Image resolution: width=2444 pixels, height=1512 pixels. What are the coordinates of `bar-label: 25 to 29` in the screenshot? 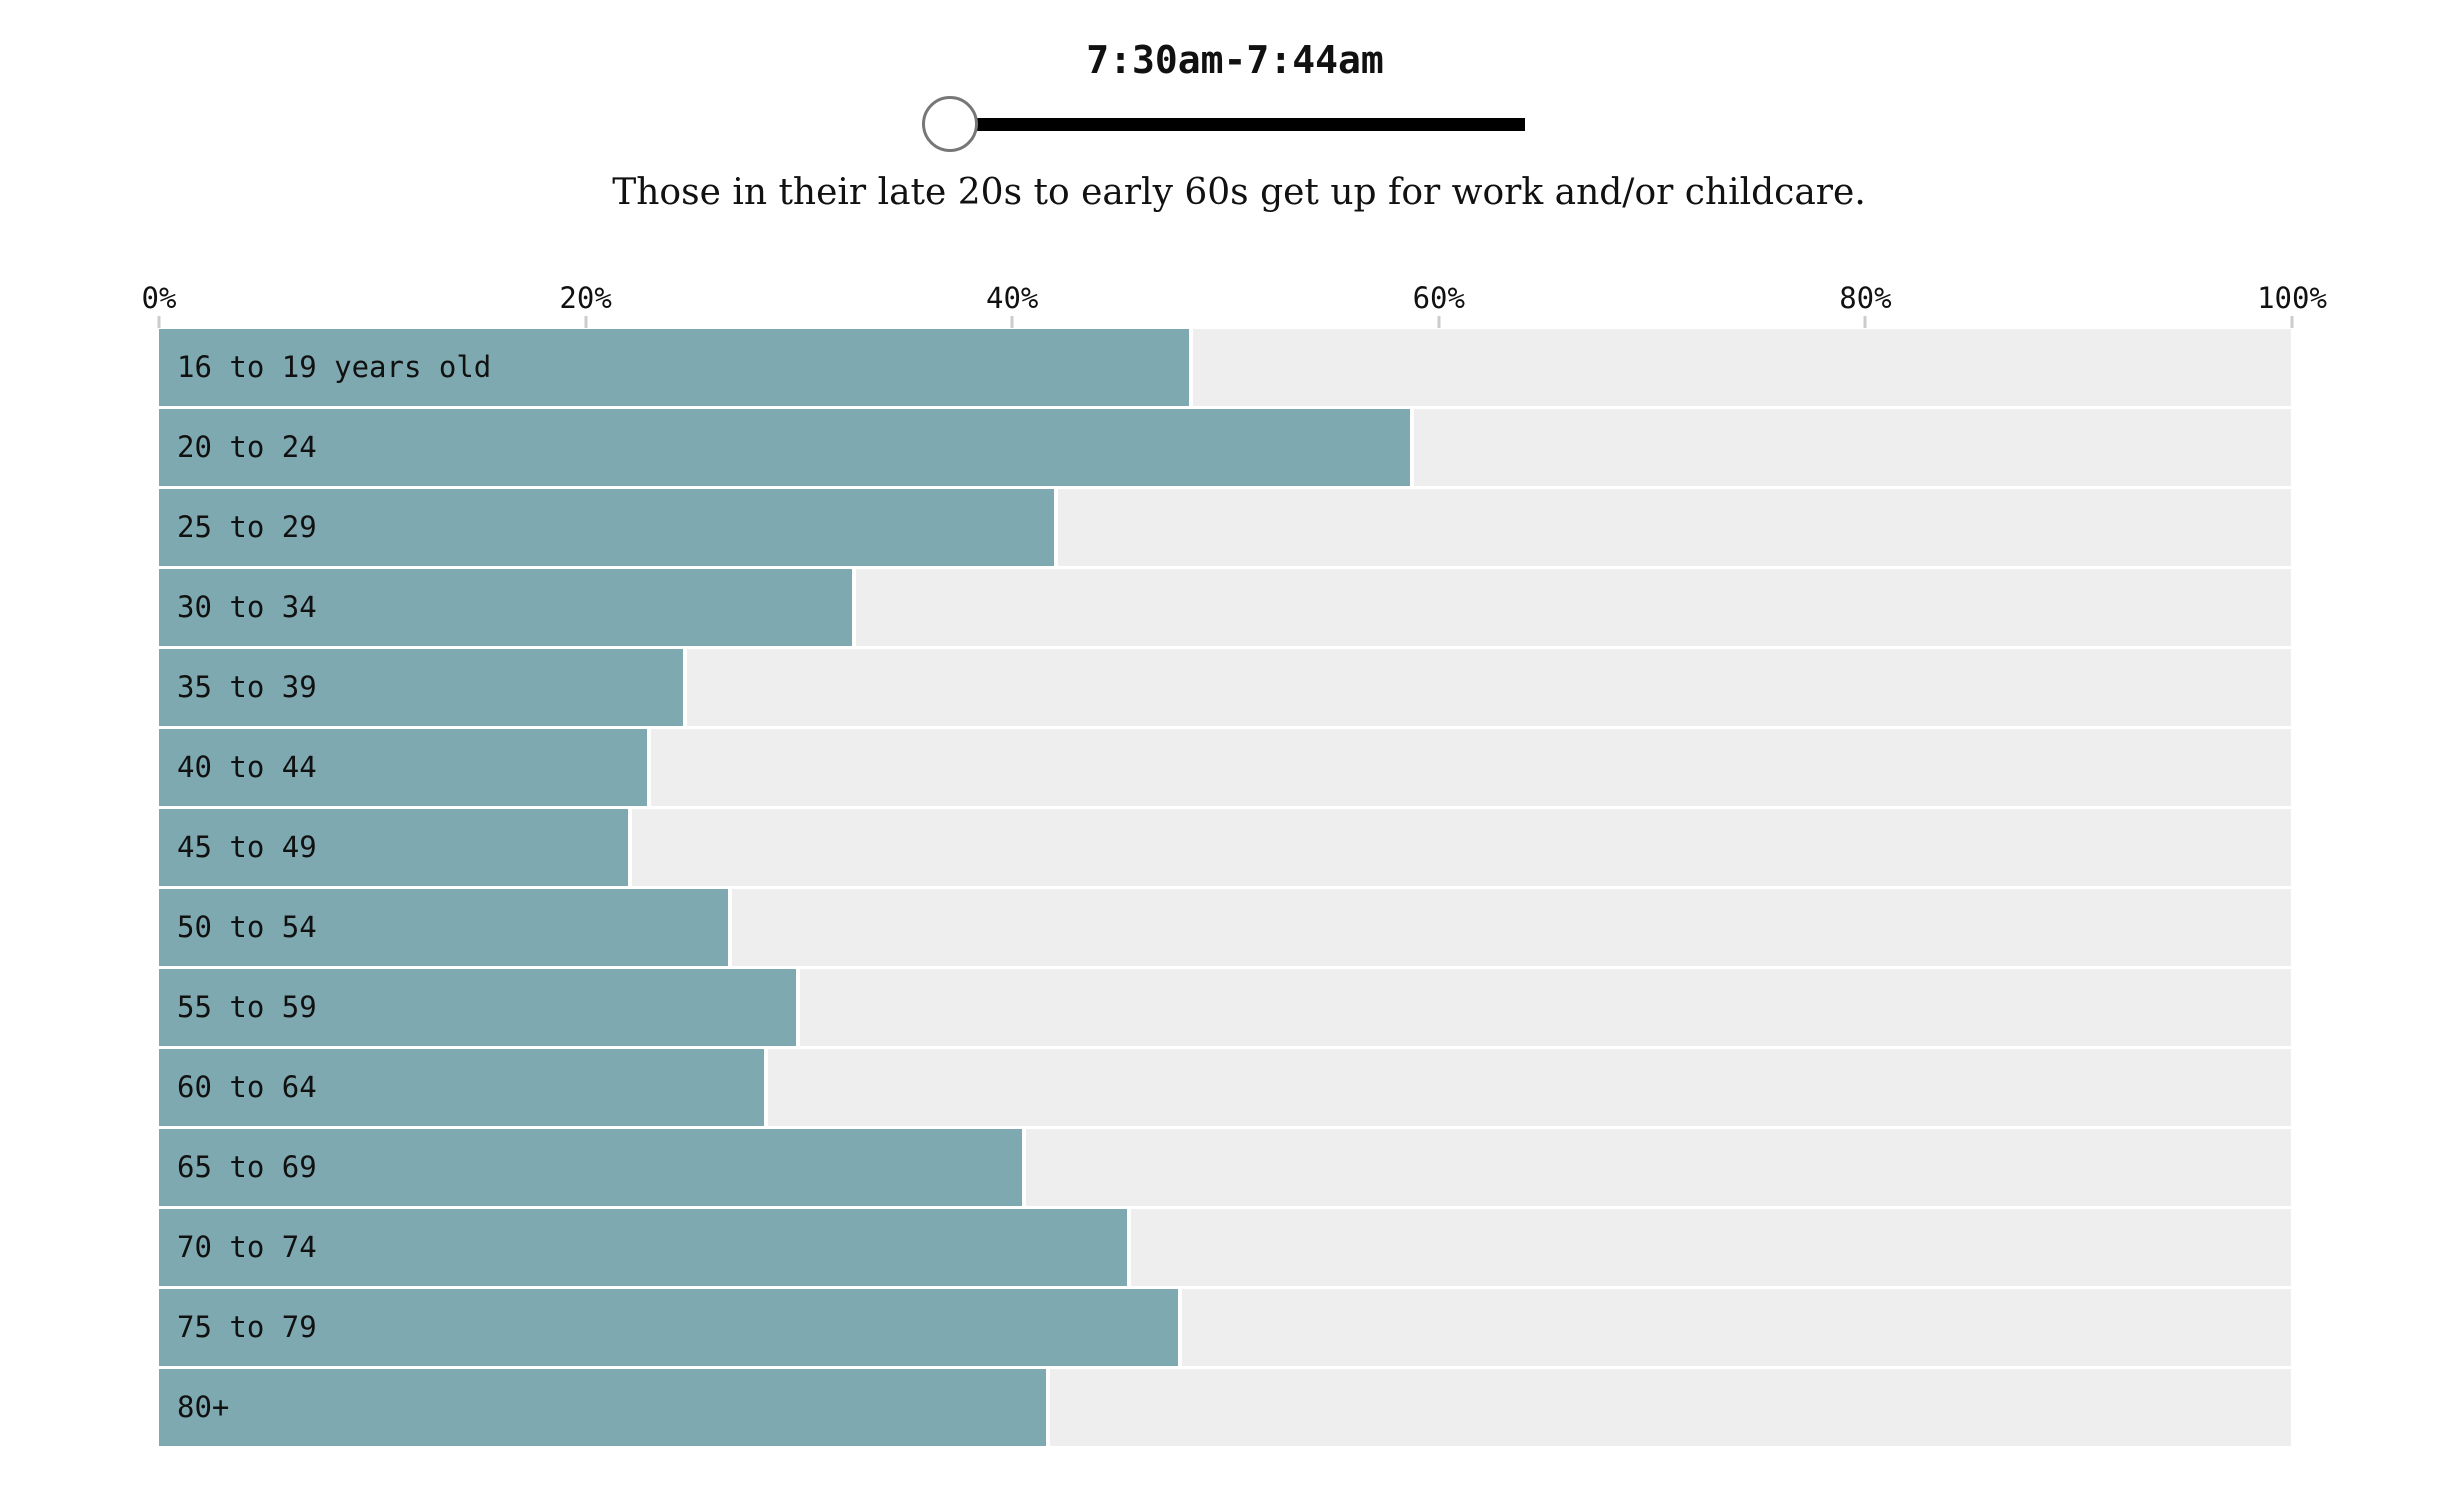 It's located at (247, 527).